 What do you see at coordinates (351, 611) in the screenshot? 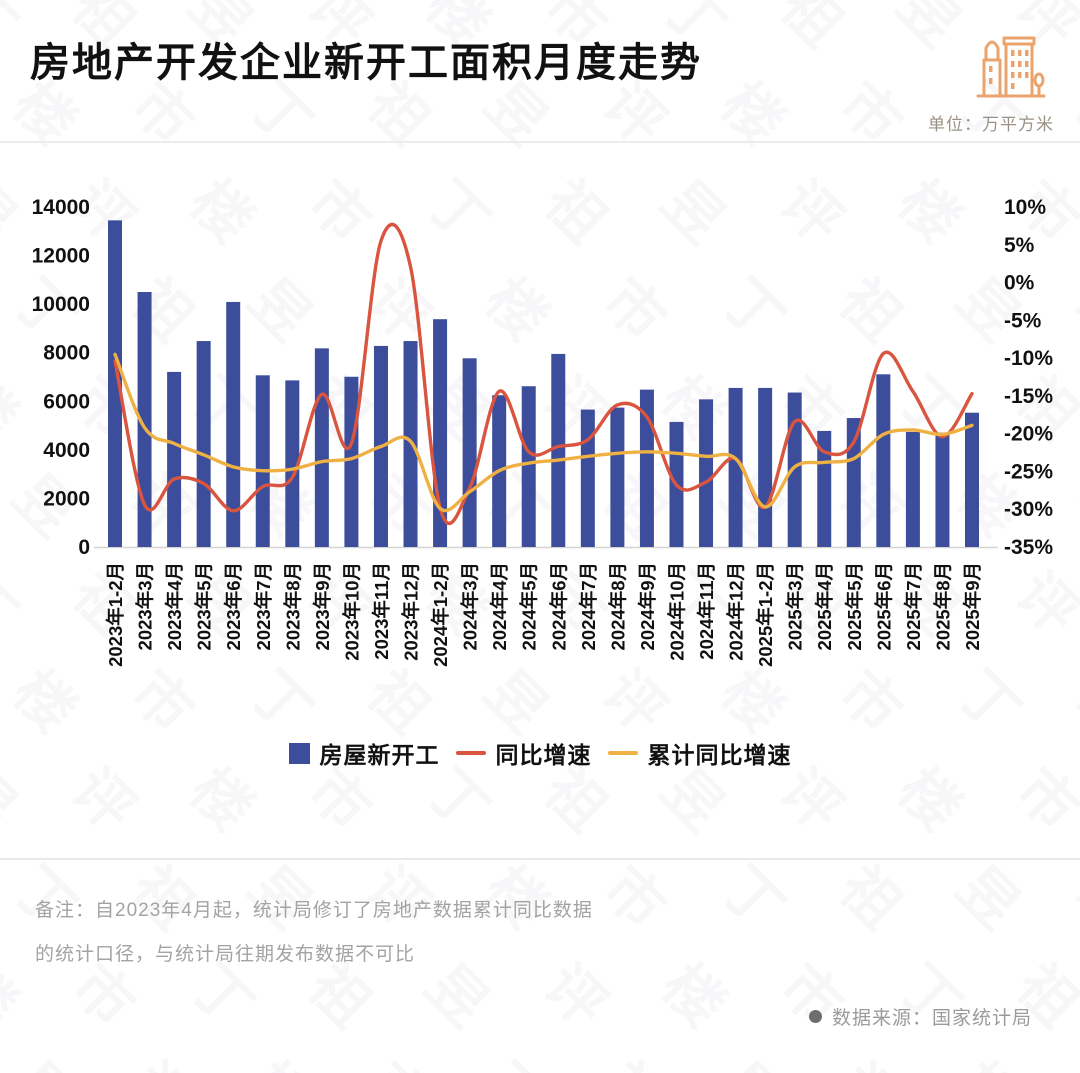
I see `svg-text: 2023年10月` at bounding box center [351, 611].